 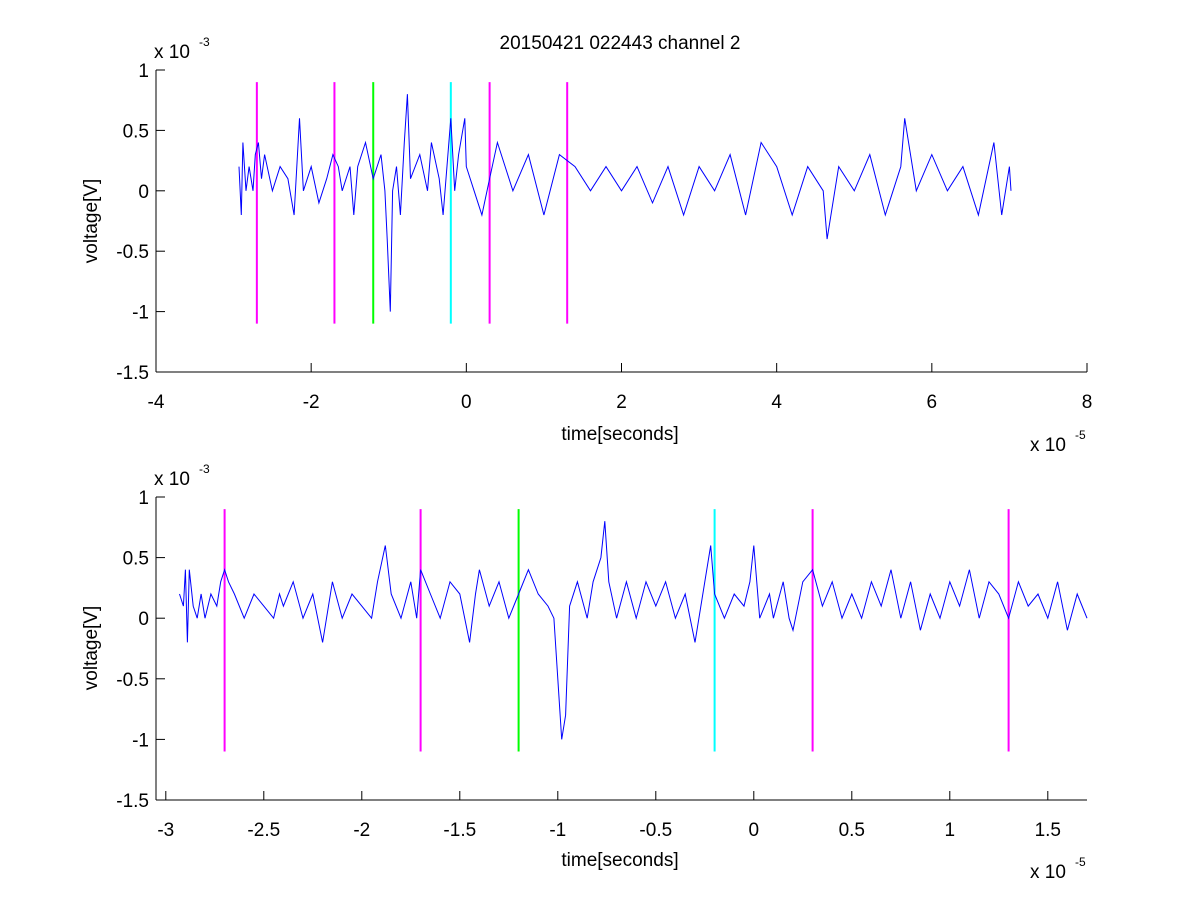 I want to click on x-tick-label: 4, so click(x=776, y=402).